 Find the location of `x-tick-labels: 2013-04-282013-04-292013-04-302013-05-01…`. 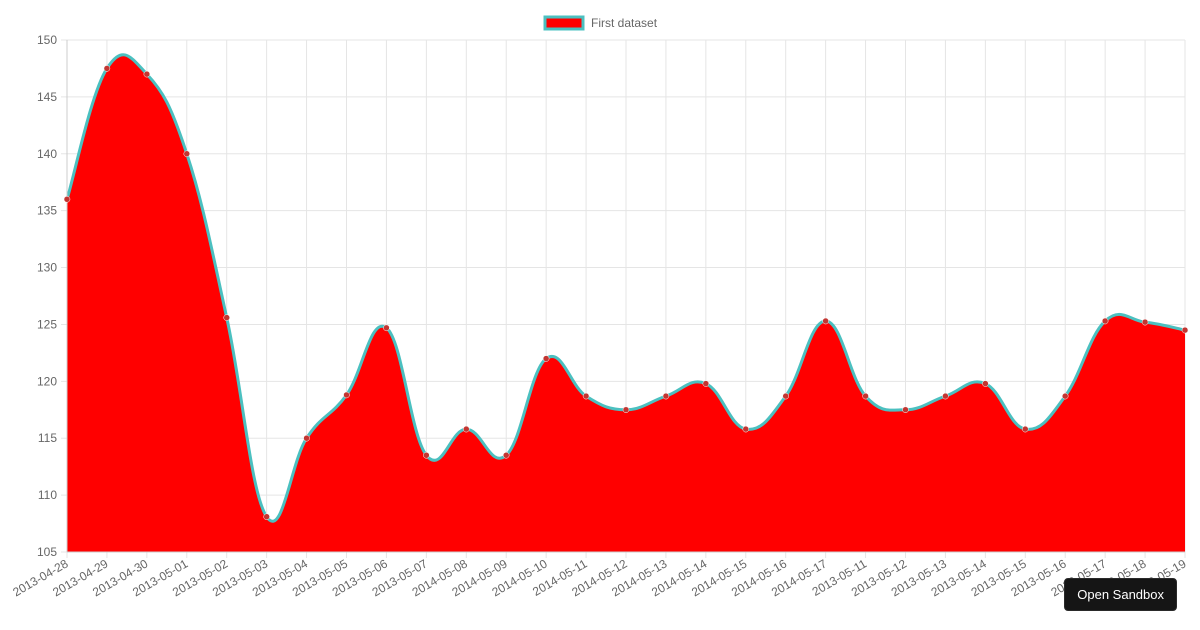

x-tick-labels: 2013-04-282013-04-292013-04-302013-05-01… is located at coordinates (599, 577).